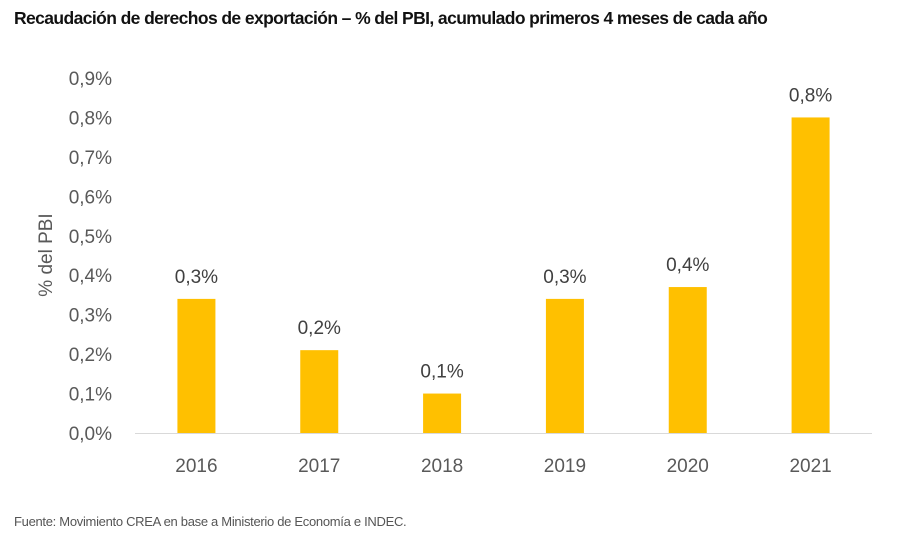 Image resolution: width=900 pixels, height=540 pixels. I want to click on y-axis-title: % del PBI, so click(46, 254).